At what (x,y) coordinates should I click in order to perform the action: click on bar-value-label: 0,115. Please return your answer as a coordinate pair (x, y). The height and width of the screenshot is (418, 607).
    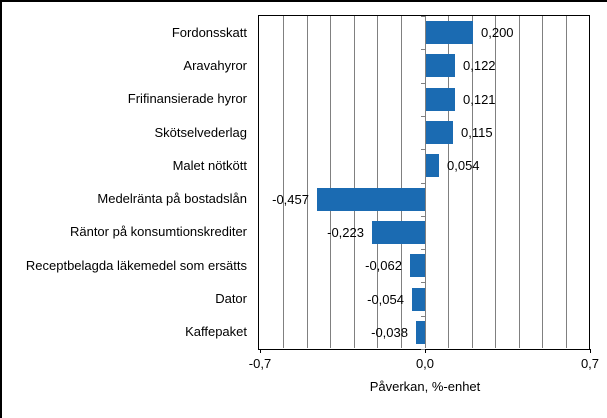
    Looking at the image, I should click on (477, 132).